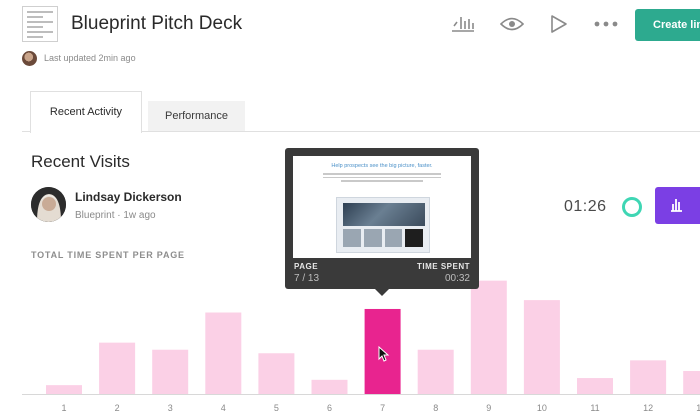 The height and width of the screenshot is (420, 700). Describe the element at coordinates (512, 24) in the screenshot. I see `preview-eye-icon` at that location.